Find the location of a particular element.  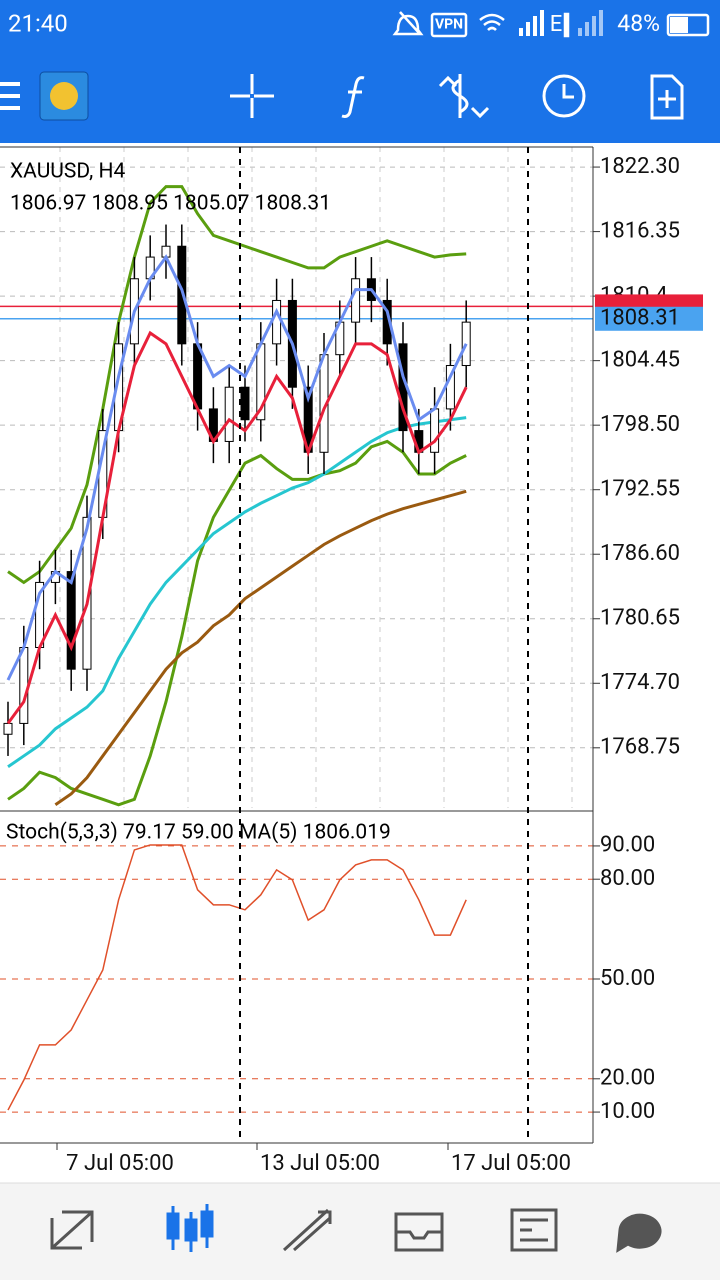

toolbar-icons is located at coordinates (457, 97).